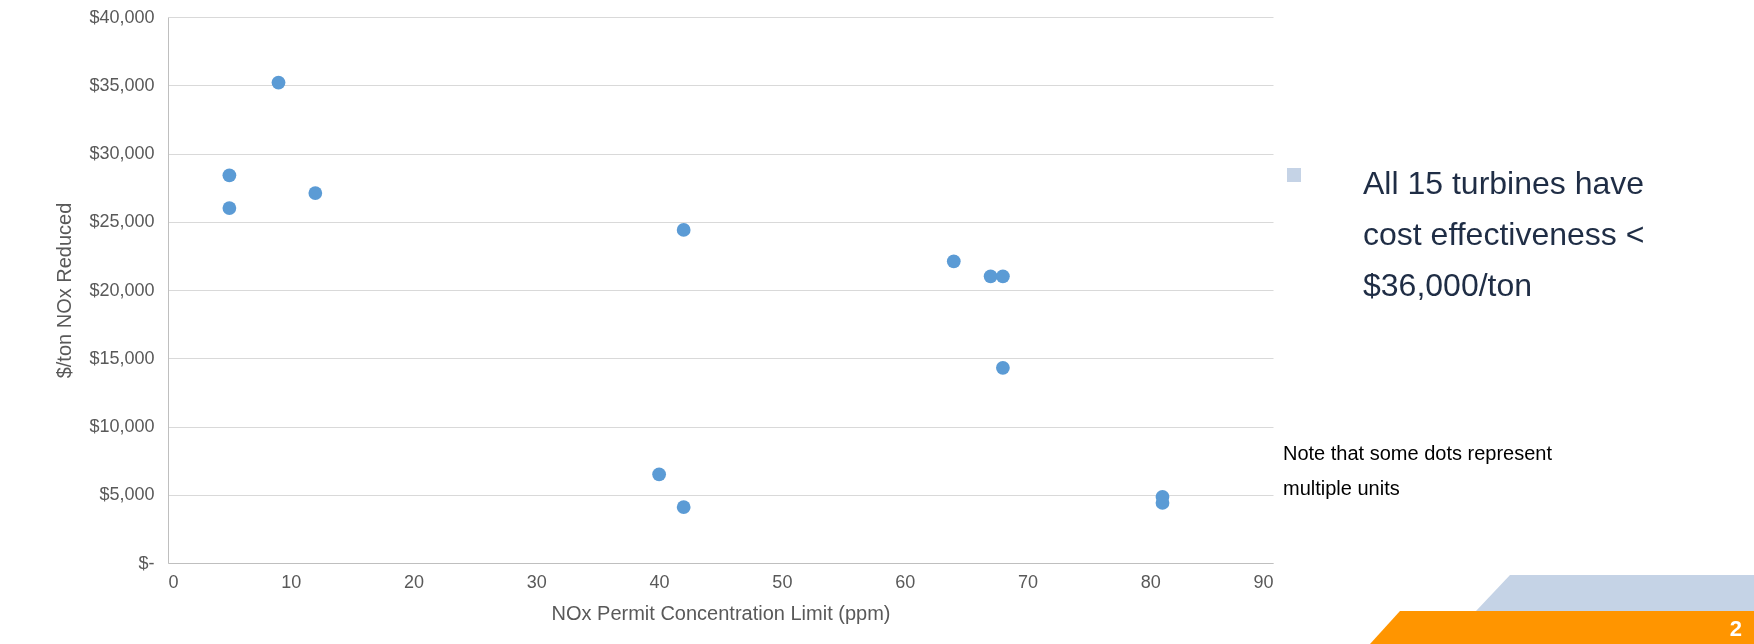 The width and height of the screenshot is (1754, 644). What do you see at coordinates (1504, 234) in the screenshot?
I see `text: All 15 turbines have cost effectiveness < $36,000/ton` at bounding box center [1504, 234].